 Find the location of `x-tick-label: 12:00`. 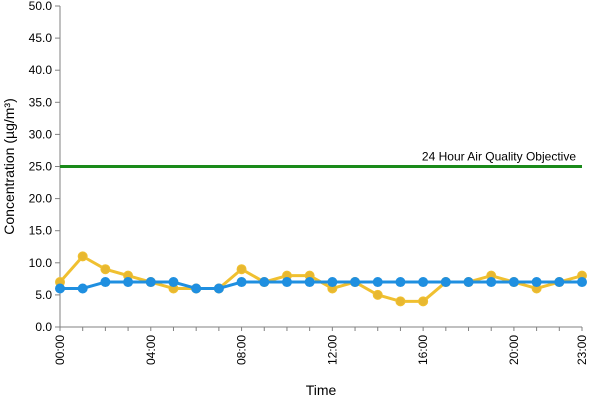

x-tick-label: 12:00 is located at coordinates (332, 350).